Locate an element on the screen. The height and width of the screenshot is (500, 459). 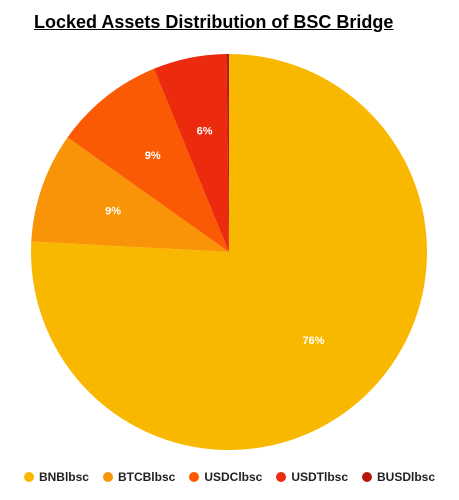
legend-item-usdtlbsc: USDTlbsc is located at coordinates (312, 477).